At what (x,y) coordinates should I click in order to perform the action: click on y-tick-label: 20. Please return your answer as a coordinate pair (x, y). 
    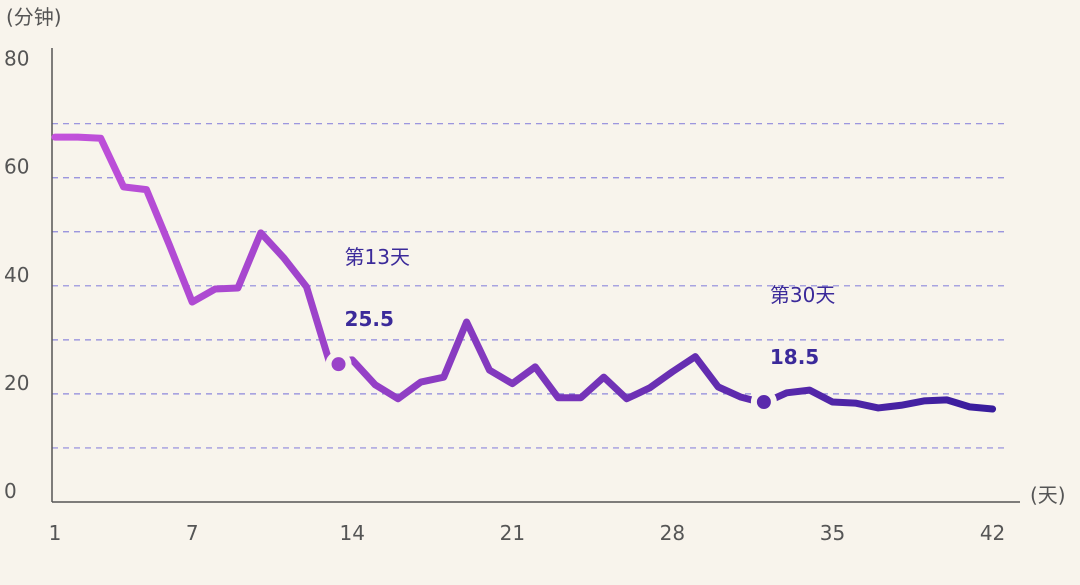
    Looking at the image, I should click on (16, 383).